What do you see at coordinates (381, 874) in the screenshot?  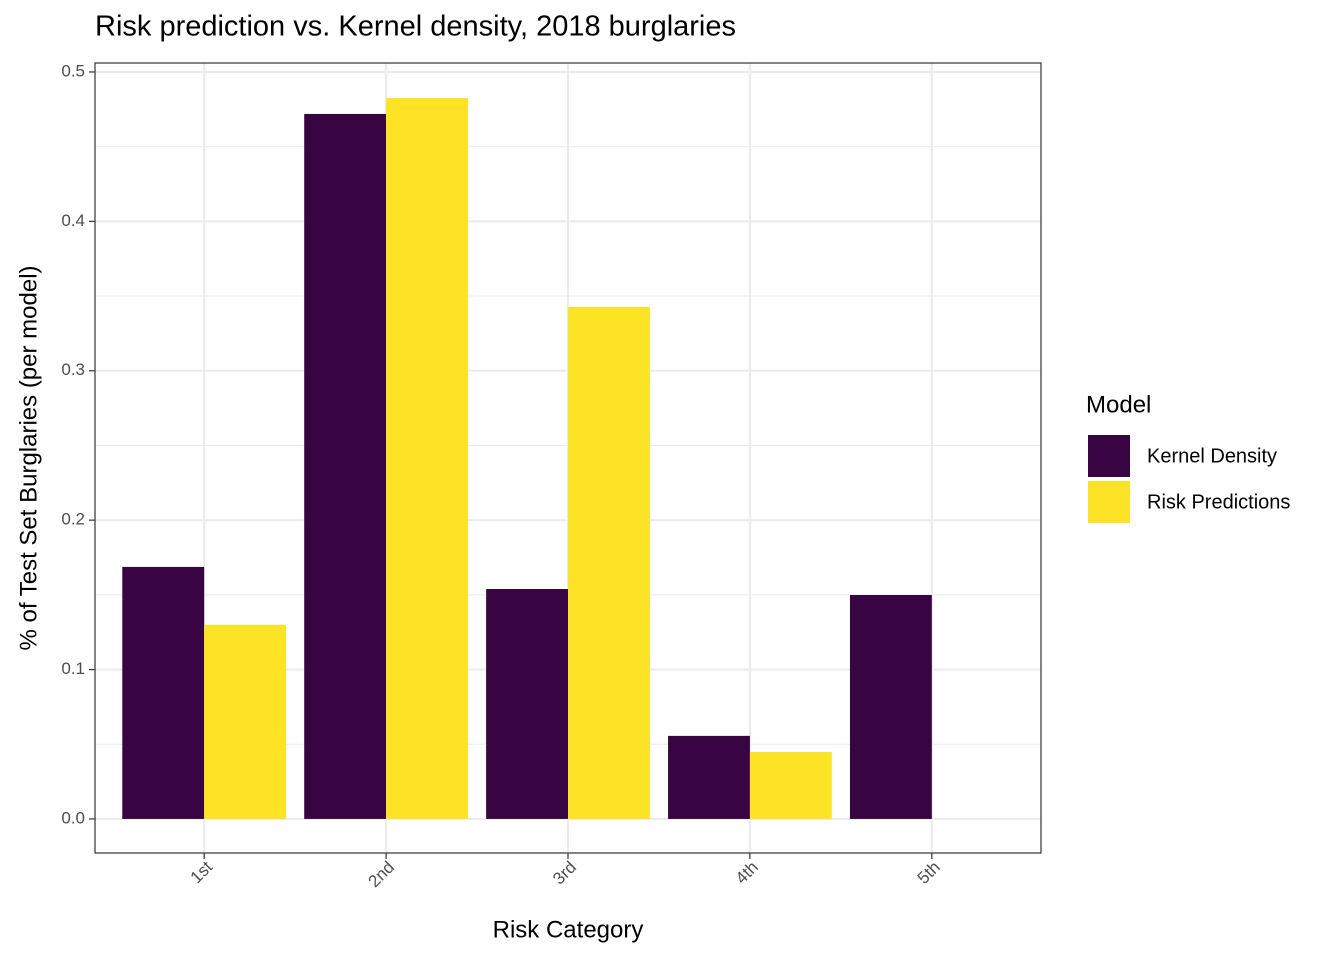 I see `x-tick-label: 2nd` at bounding box center [381, 874].